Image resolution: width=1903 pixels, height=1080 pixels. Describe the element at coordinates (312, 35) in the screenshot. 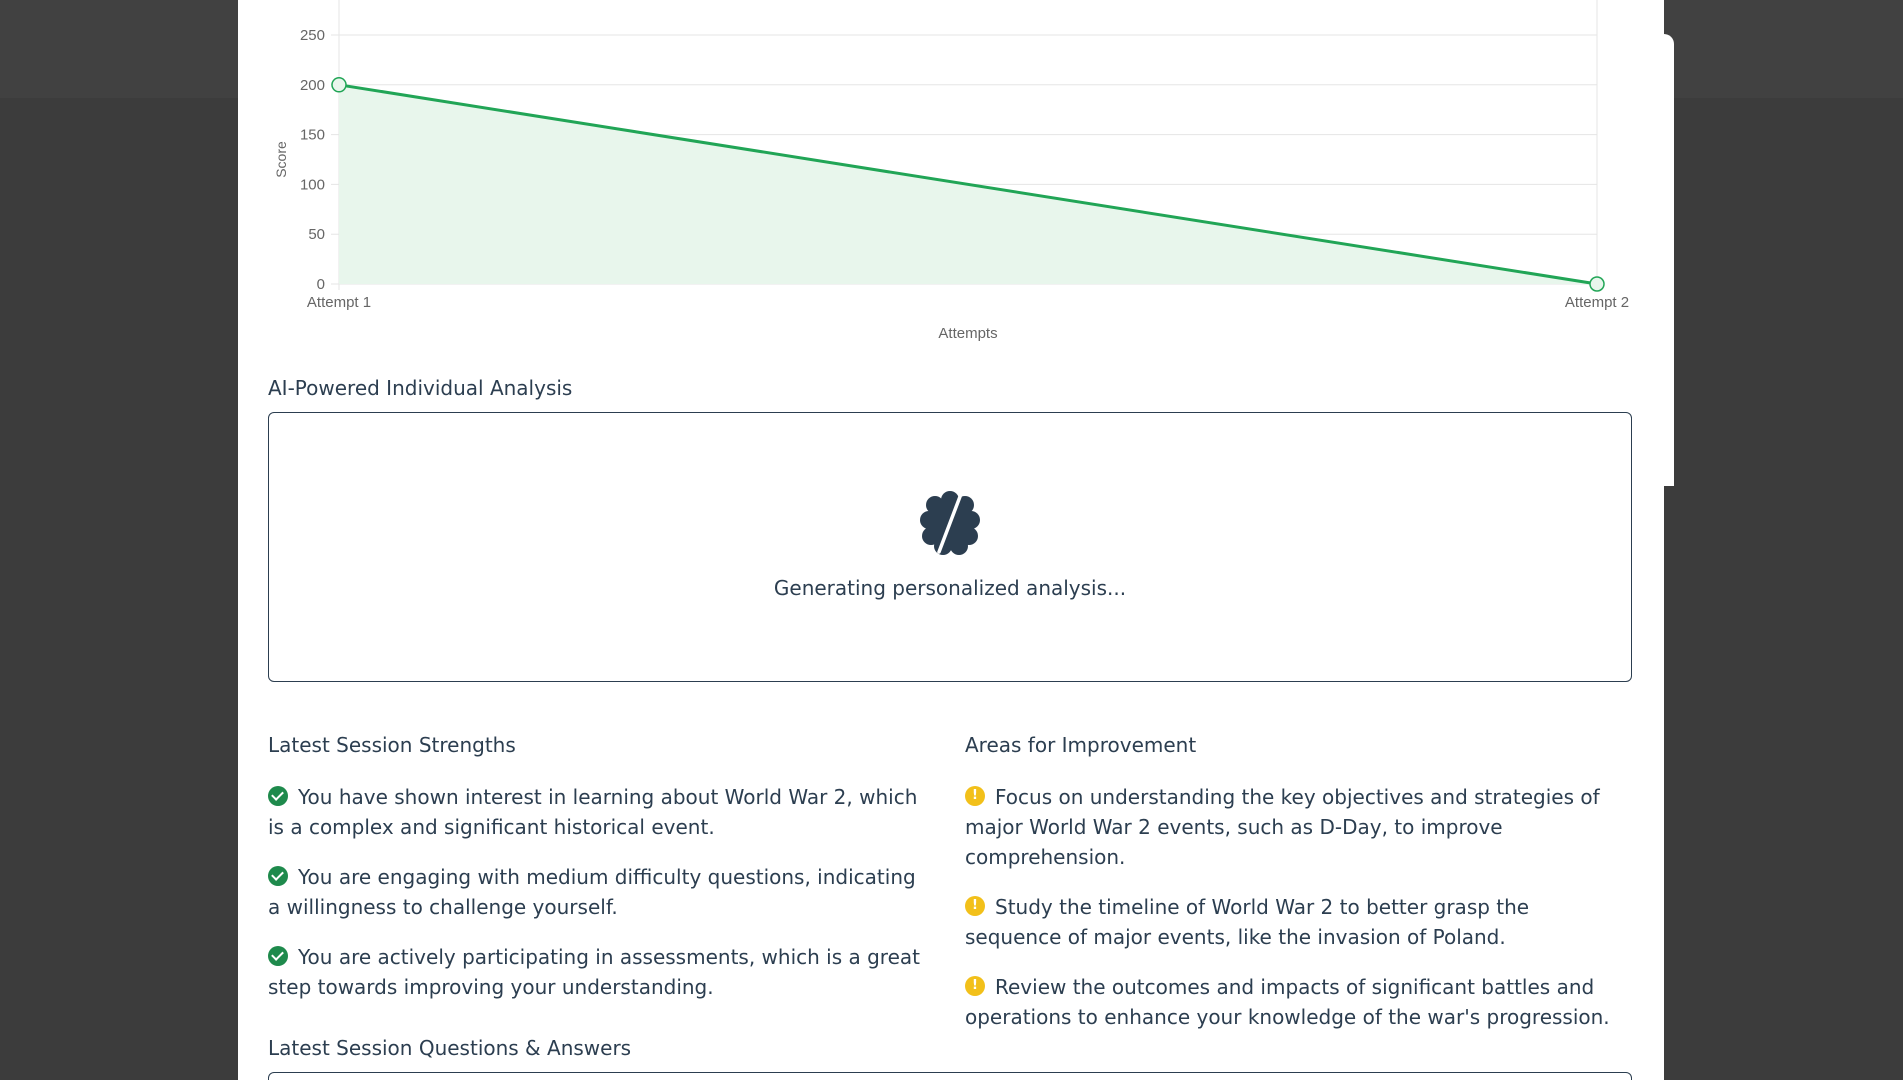

I see `y-tick-label: 250` at that location.